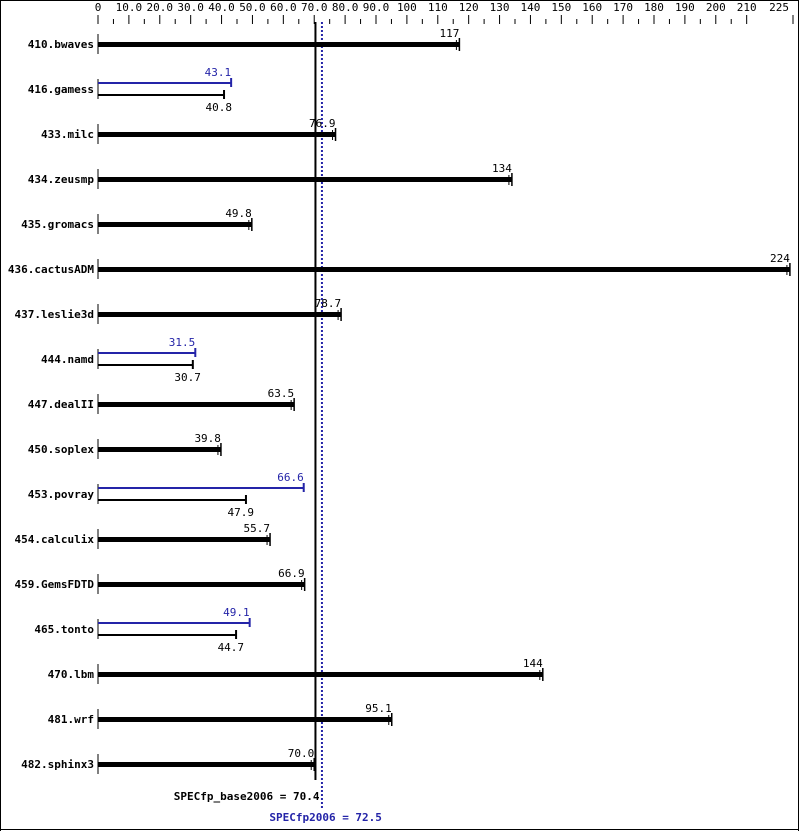  What do you see at coordinates (533, 663) in the screenshot?
I see `base-value-label: 144` at bounding box center [533, 663].